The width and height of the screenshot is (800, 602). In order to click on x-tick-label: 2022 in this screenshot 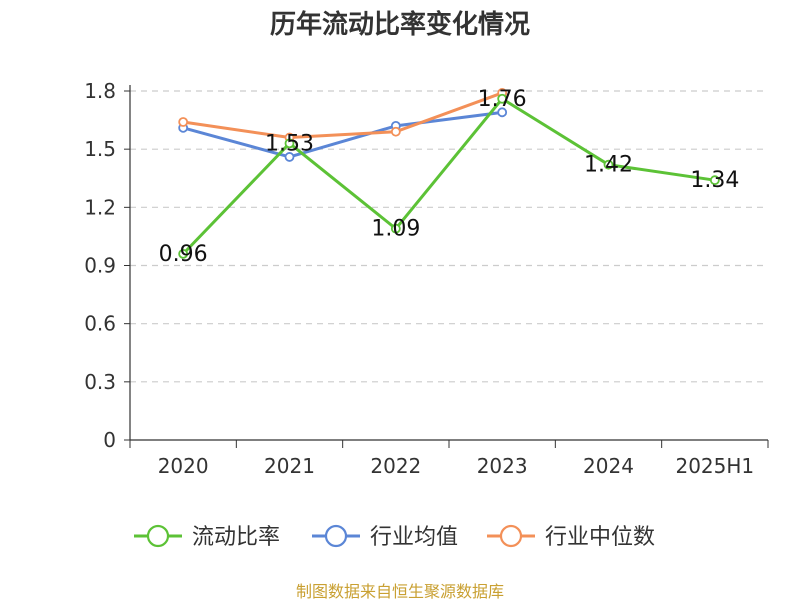, I will do `click(395, 466)`.